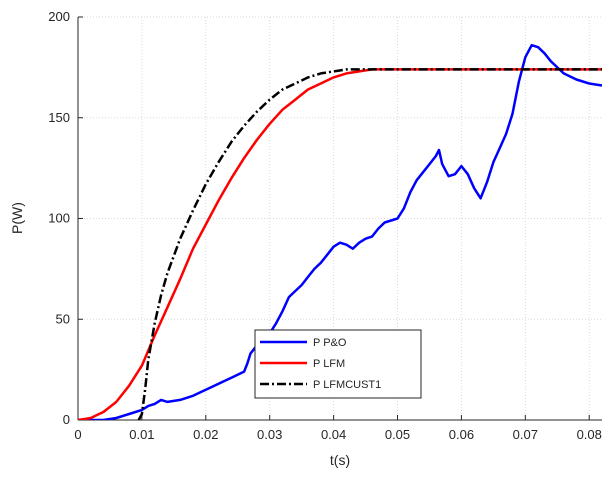  What do you see at coordinates (17, 218) in the screenshot?
I see `y-axis-label: P(W)` at bounding box center [17, 218].